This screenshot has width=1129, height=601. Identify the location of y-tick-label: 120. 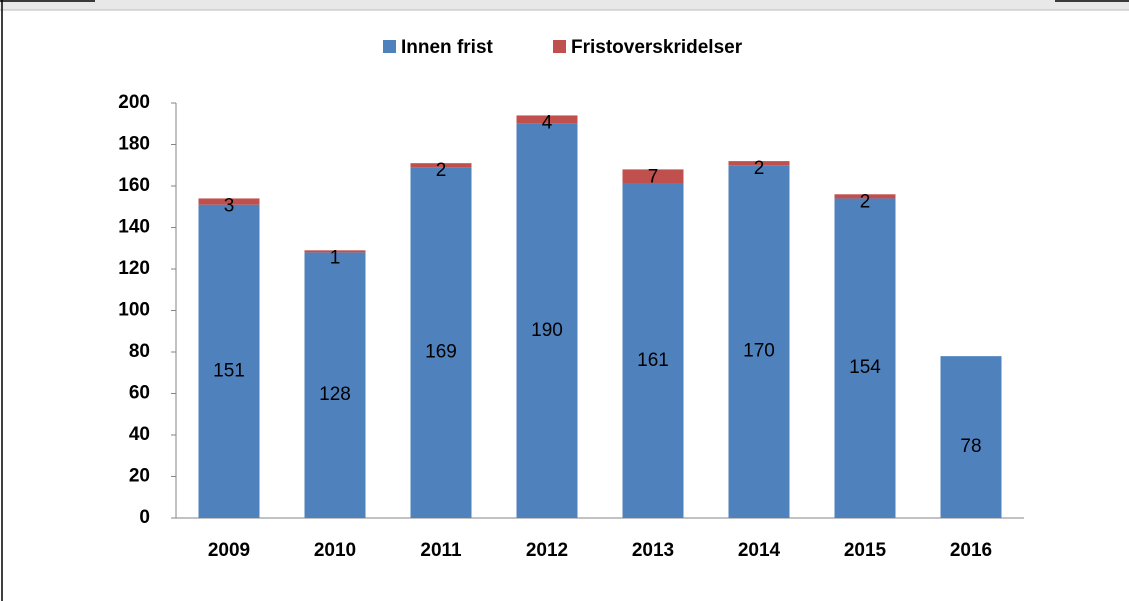
(134, 268).